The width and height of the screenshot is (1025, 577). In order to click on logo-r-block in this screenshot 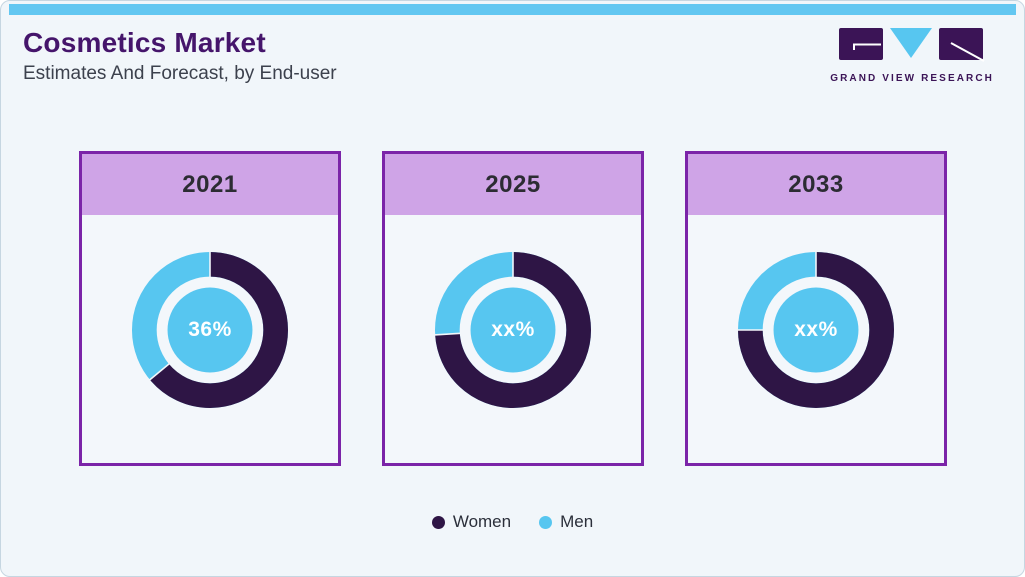, I will do `click(960, 44)`.